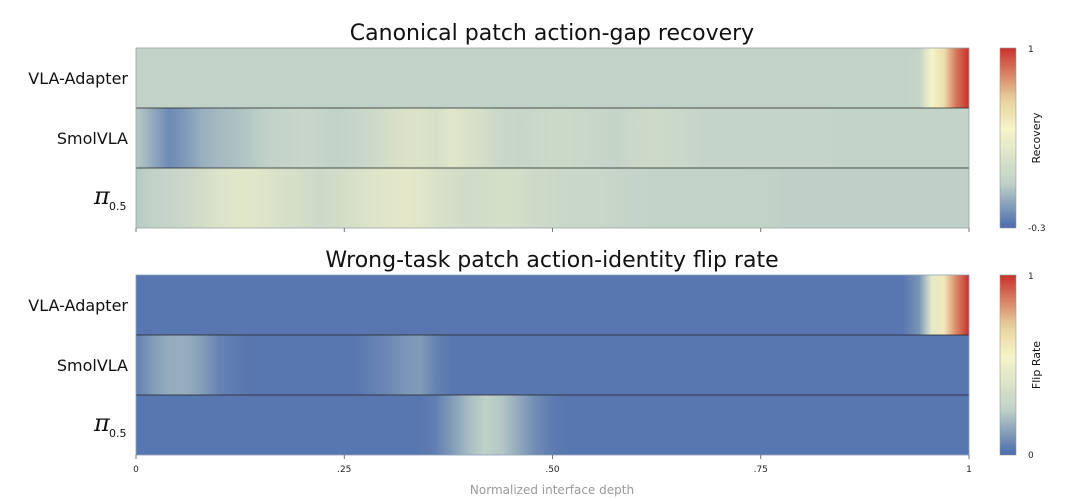  Describe the element at coordinates (552, 33) in the screenshot. I see `panel-title: Canonical patch action-gap recovery` at that location.